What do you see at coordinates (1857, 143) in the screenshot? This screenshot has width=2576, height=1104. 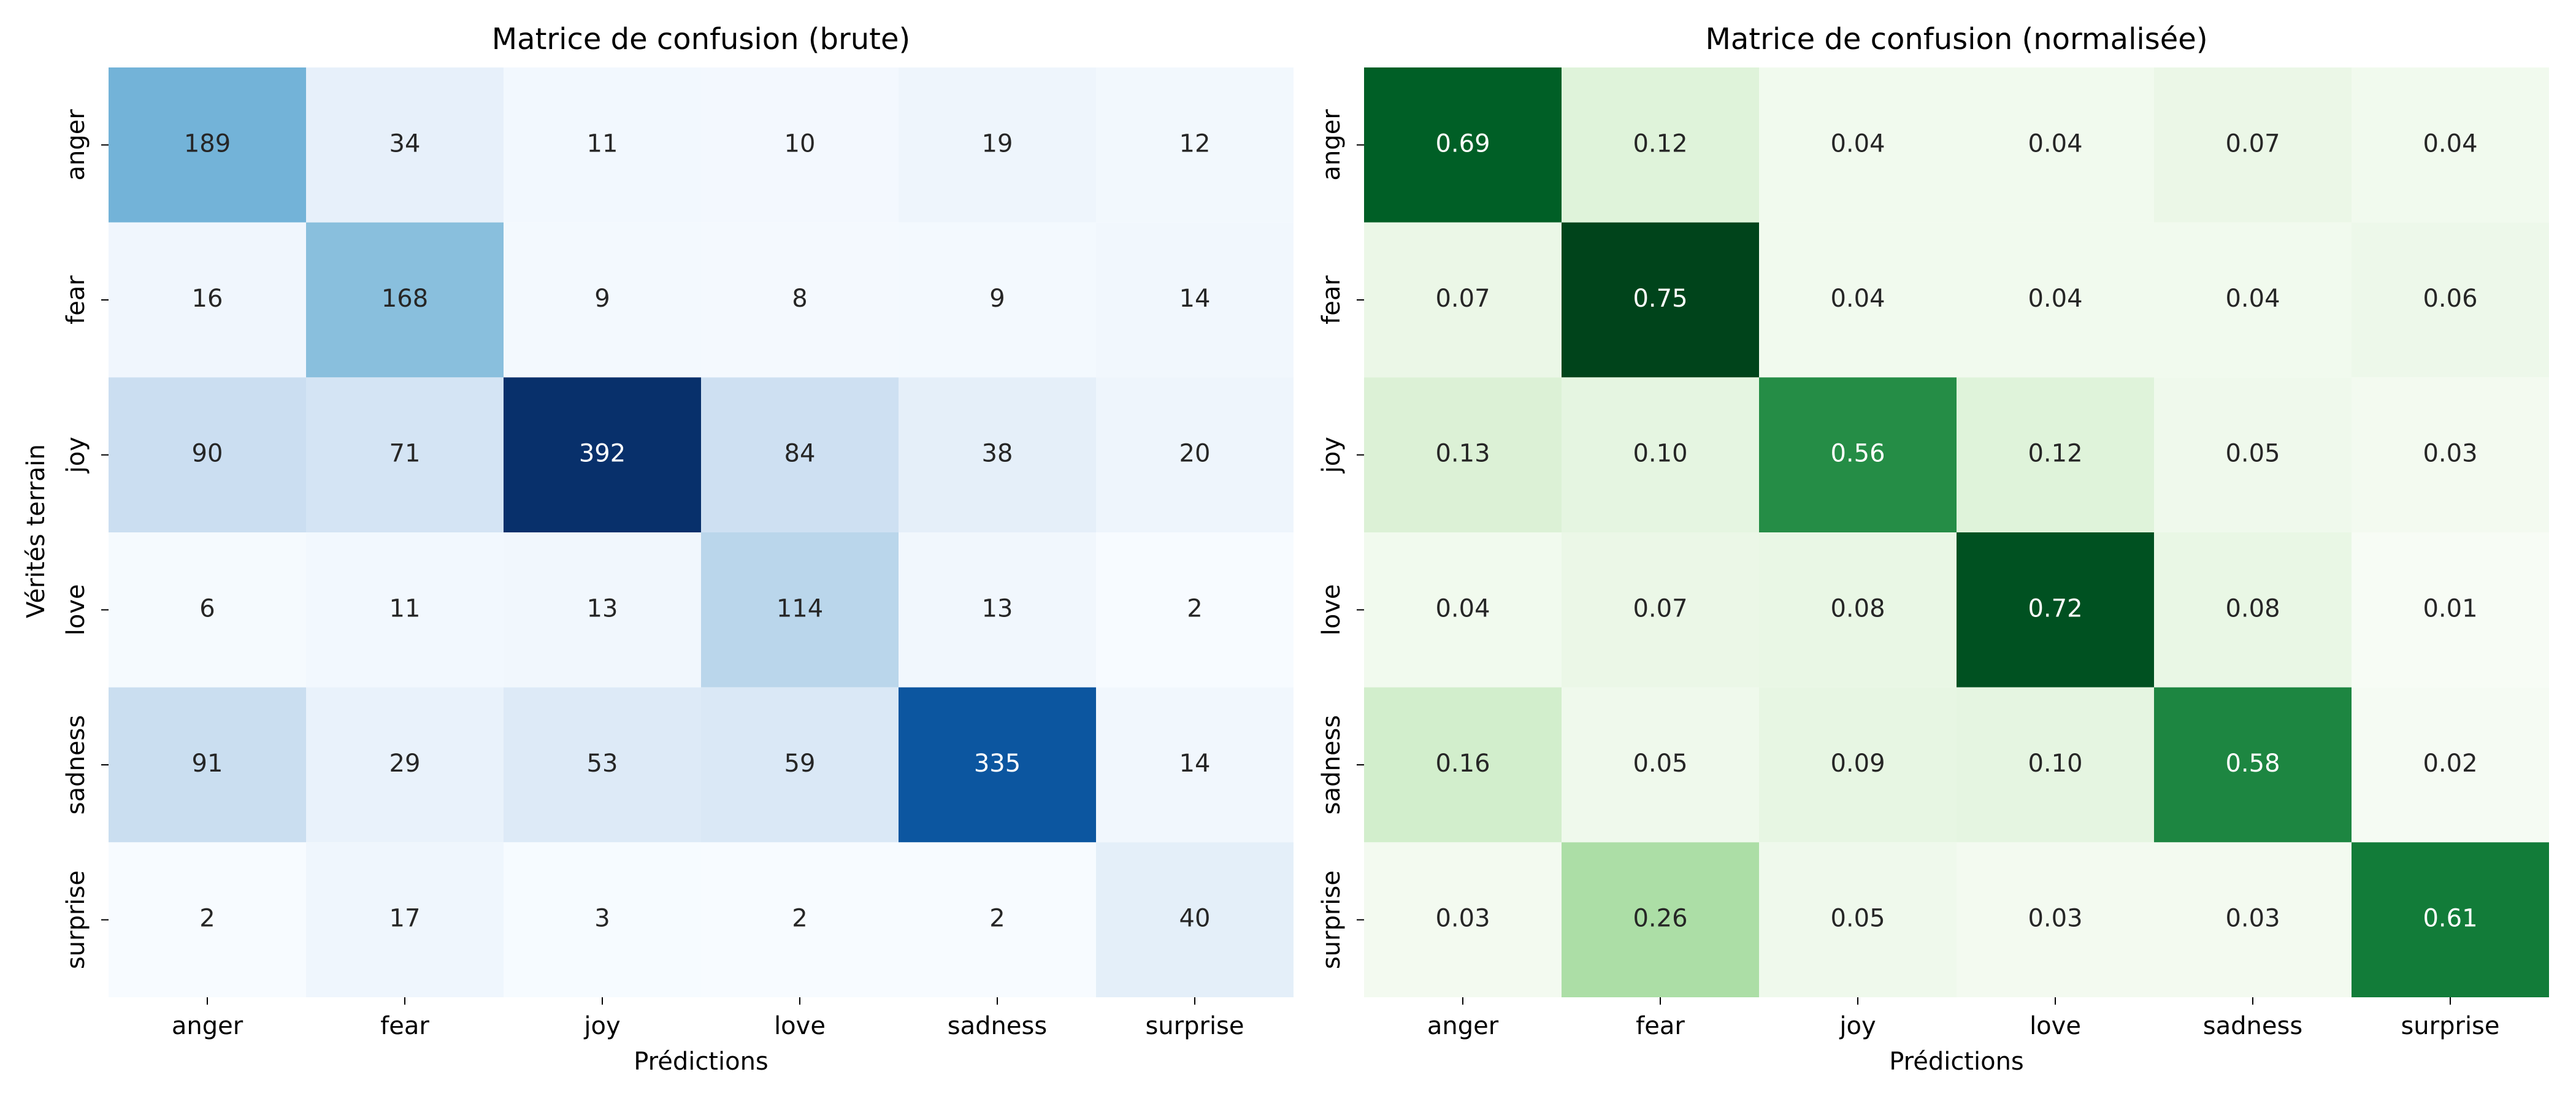 I see `normalized-cell-value-anger-joy: 0.04` at bounding box center [1857, 143].